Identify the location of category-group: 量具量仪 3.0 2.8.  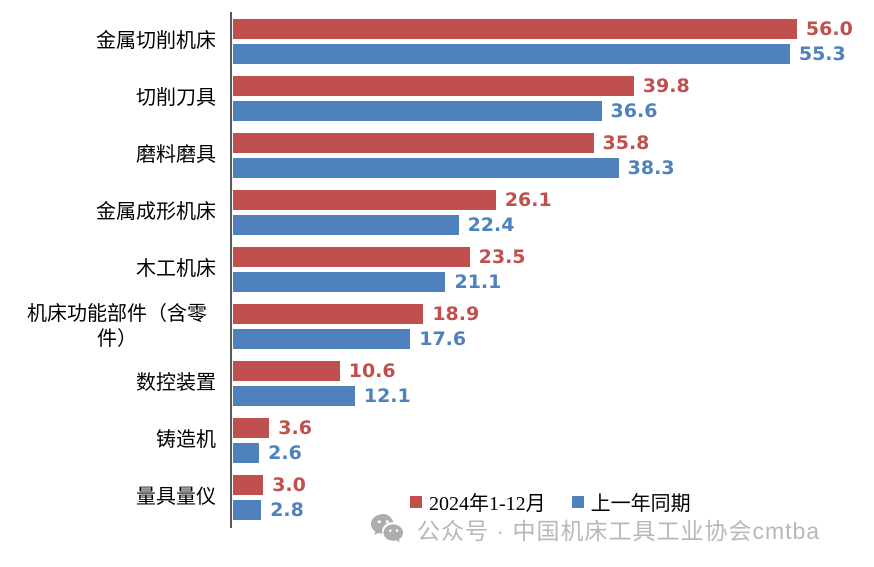
(437, 497).